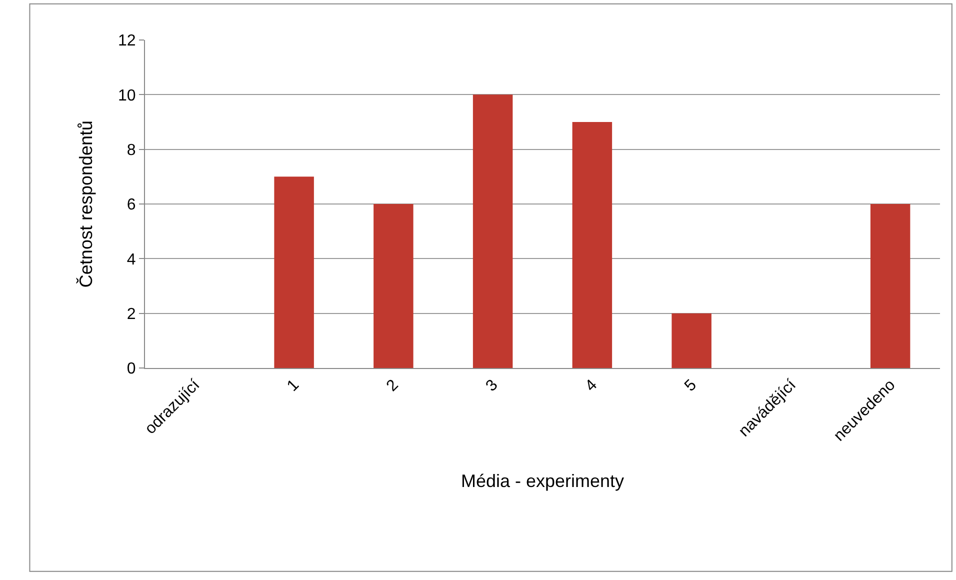  What do you see at coordinates (86, 204) in the screenshot?
I see `y-axis-title: Četnost respondentů` at bounding box center [86, 204].